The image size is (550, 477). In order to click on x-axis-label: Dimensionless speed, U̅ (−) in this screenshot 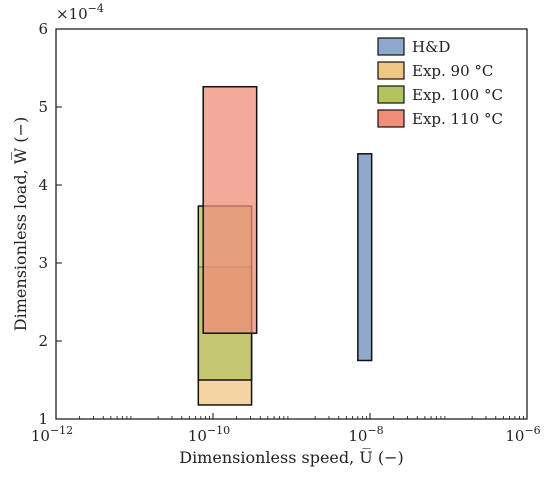, I will do `click(291, 457)`.